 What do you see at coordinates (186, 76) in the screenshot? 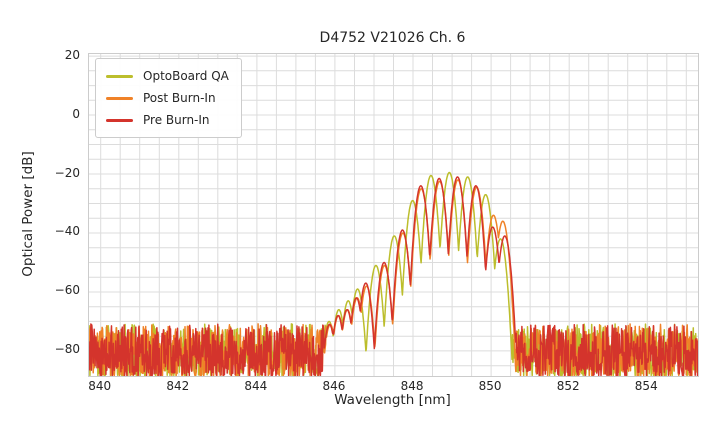
I see `legend-label-optoboard-qa: OptoBoard QA` at bounding box center [186, 76].